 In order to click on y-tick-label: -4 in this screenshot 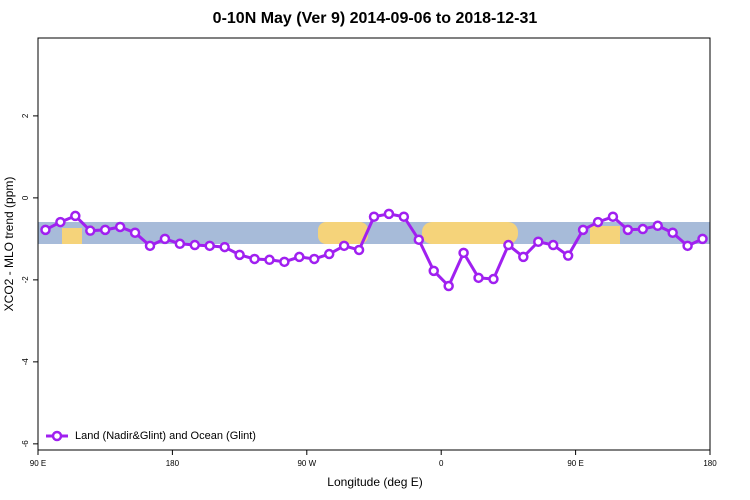, I will do `click(25, 362)`.